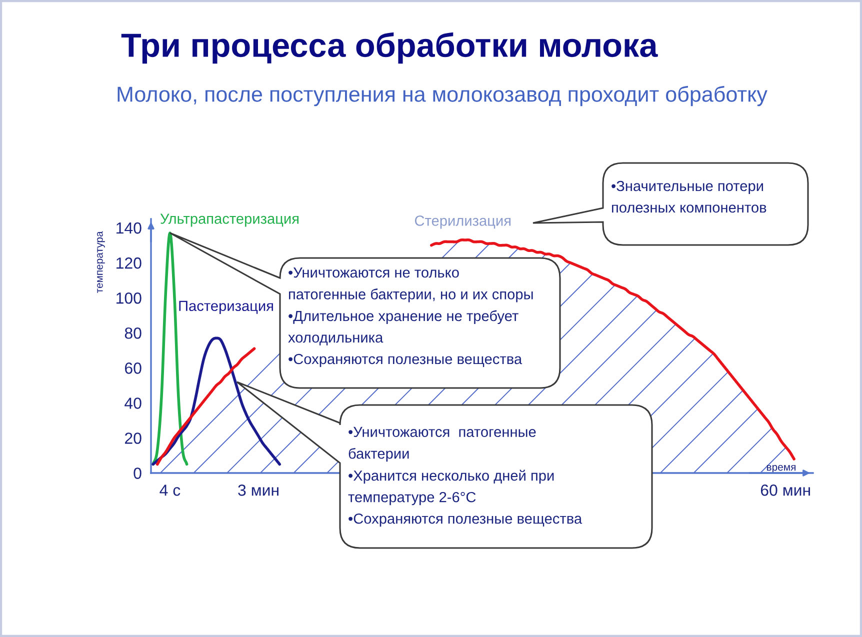 The height and width of the screenshot is (637, 862). What do you see at coordinates (258, 490) in the screenshot?
I see `x-tick-label: 3 мин` at bounding box center [258, 490].